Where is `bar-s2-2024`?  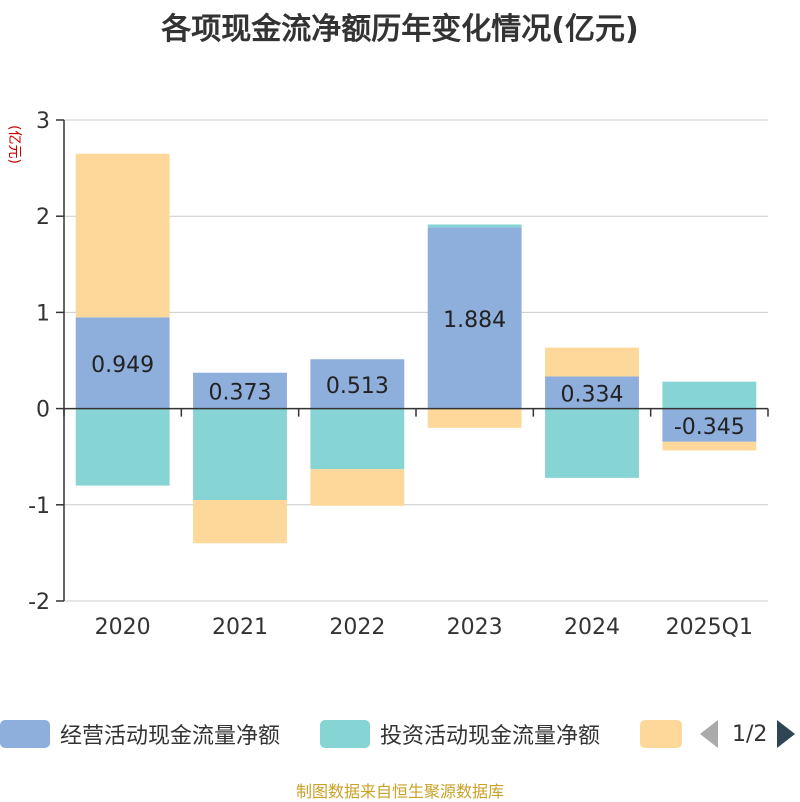 bar-s2-2024 is located at coordinates (592, 362).